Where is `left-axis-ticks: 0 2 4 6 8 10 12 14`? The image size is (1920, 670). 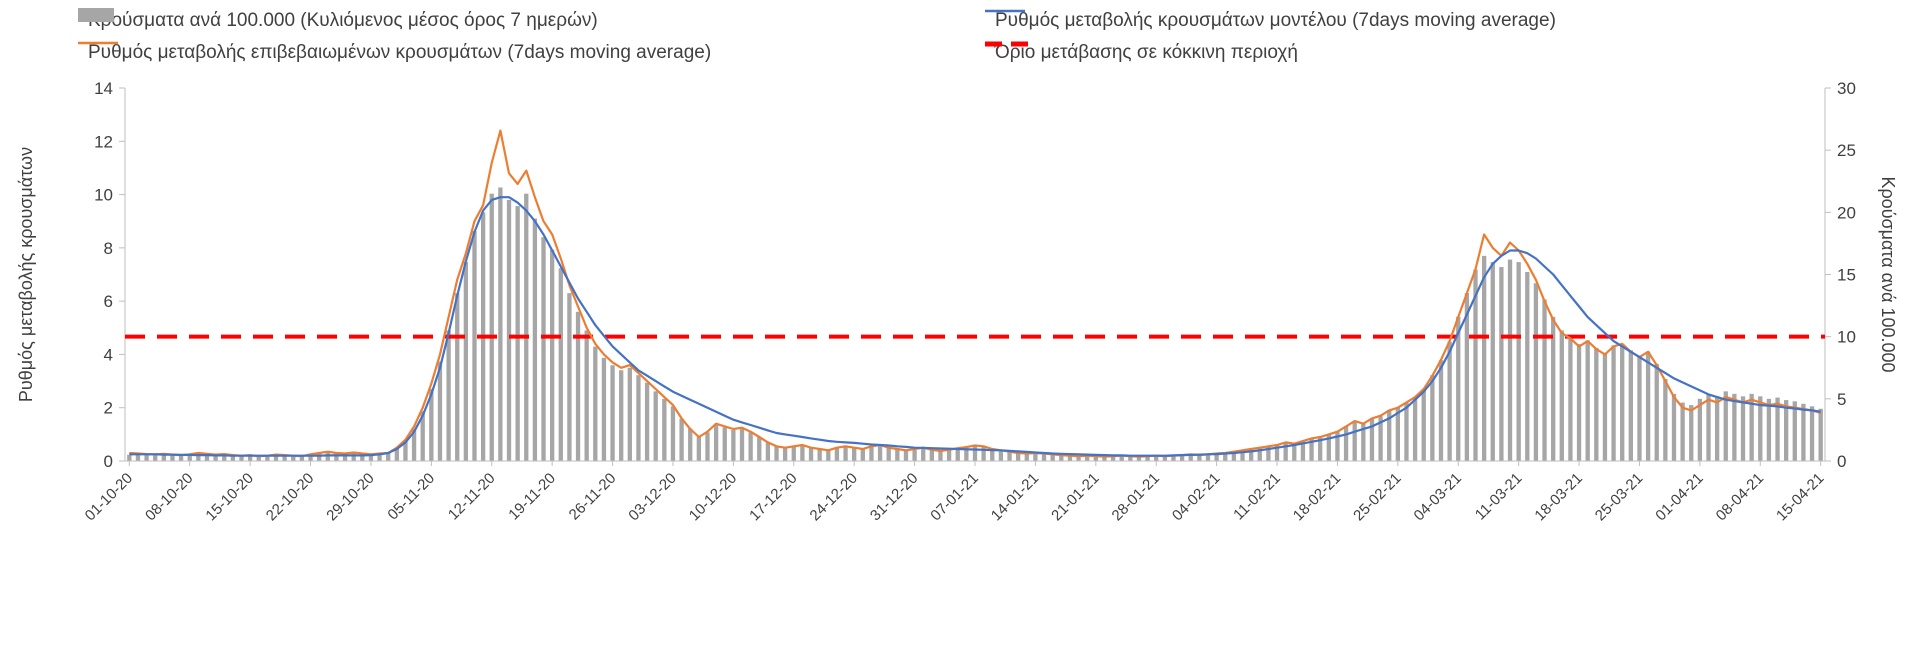 left-axis-ticks: 0 2 4 6 8 10 12 14 is located at coordinates (109, 275).